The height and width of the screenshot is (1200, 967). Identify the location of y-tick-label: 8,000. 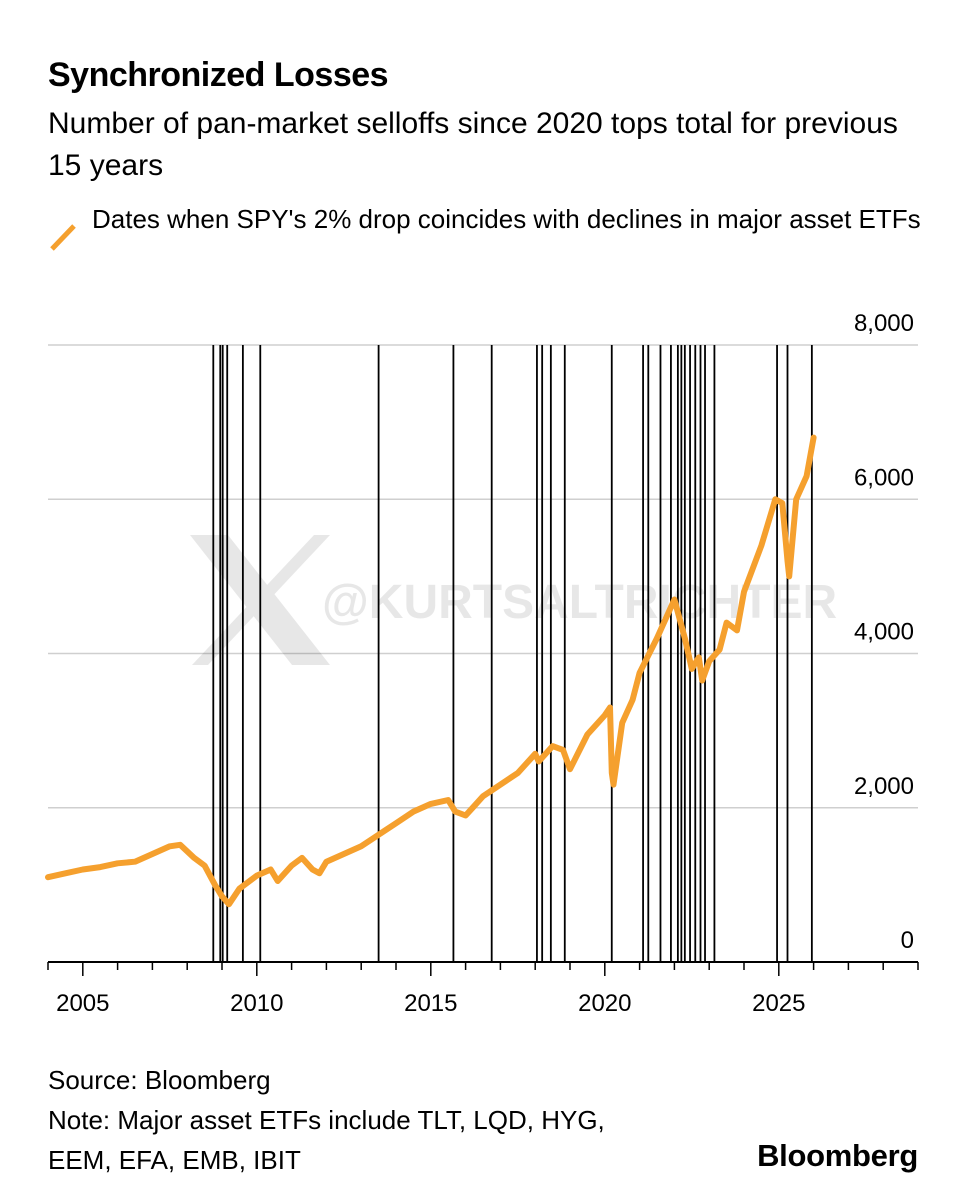
(884, 323).